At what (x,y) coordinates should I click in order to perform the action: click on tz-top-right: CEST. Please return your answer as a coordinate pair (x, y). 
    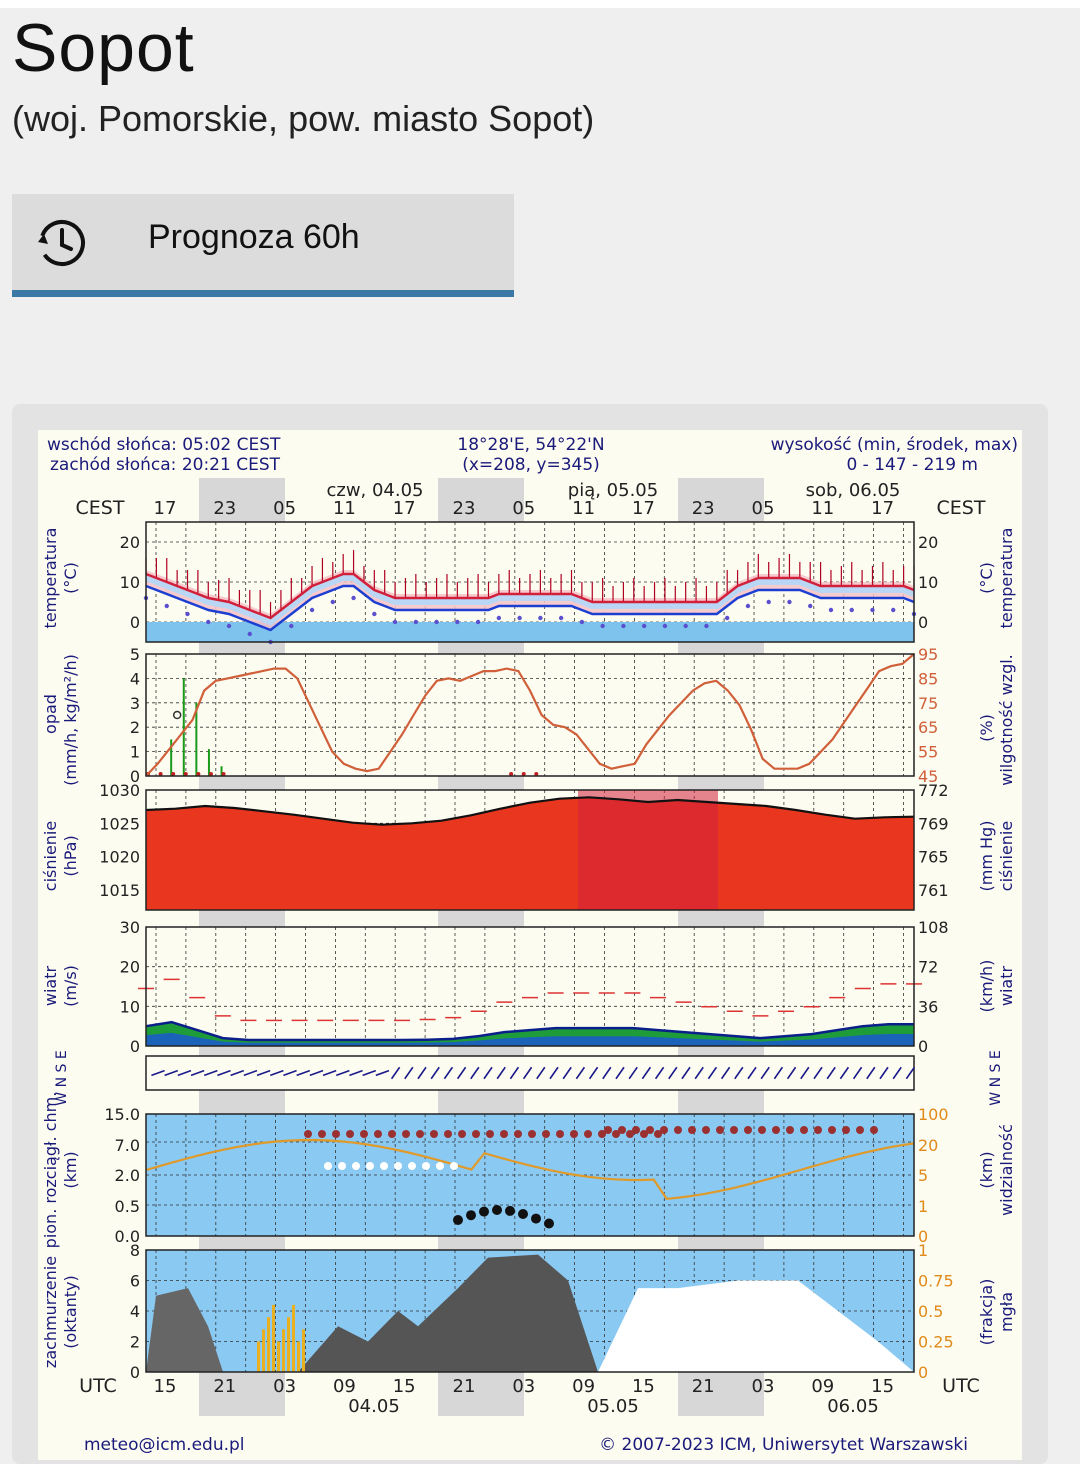
    Looking at the image, I should click on (961, 508).